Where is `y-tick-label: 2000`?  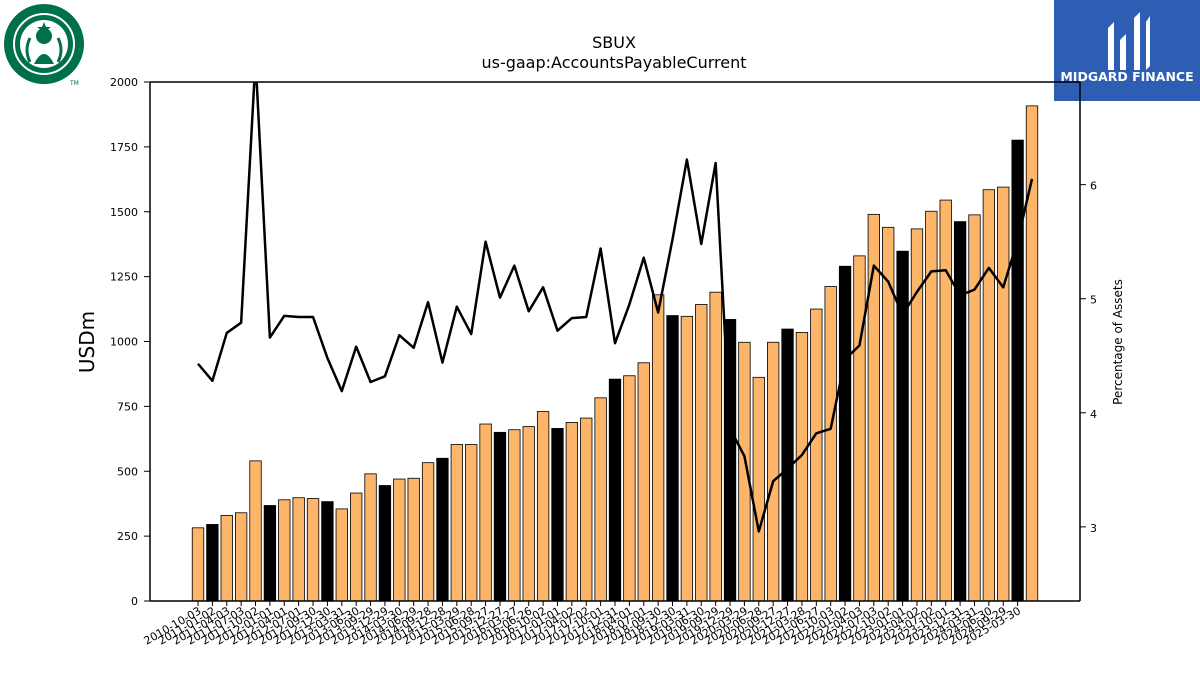
y-tick-label: 2000 is located at coordinates (124, 82).